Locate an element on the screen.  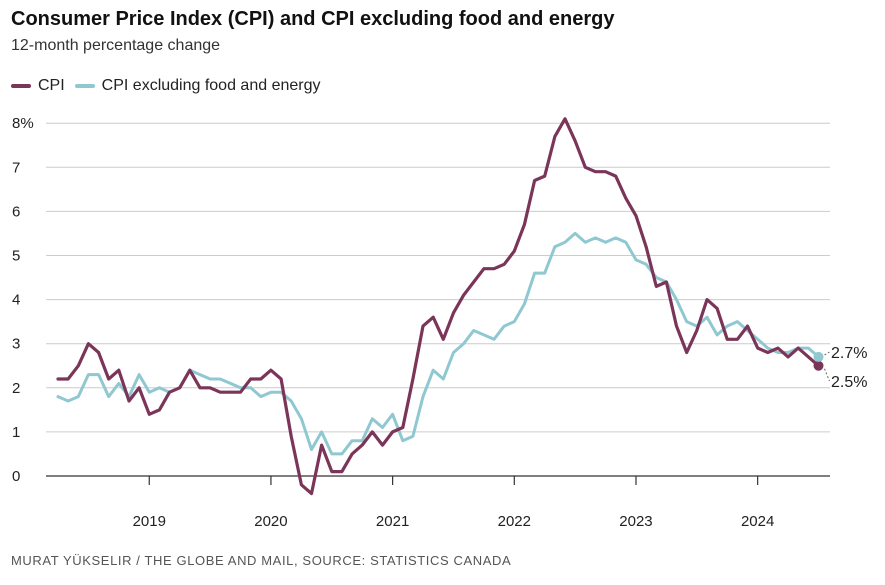
x-tick-label: 2022 is located at coordinates (514, 521).